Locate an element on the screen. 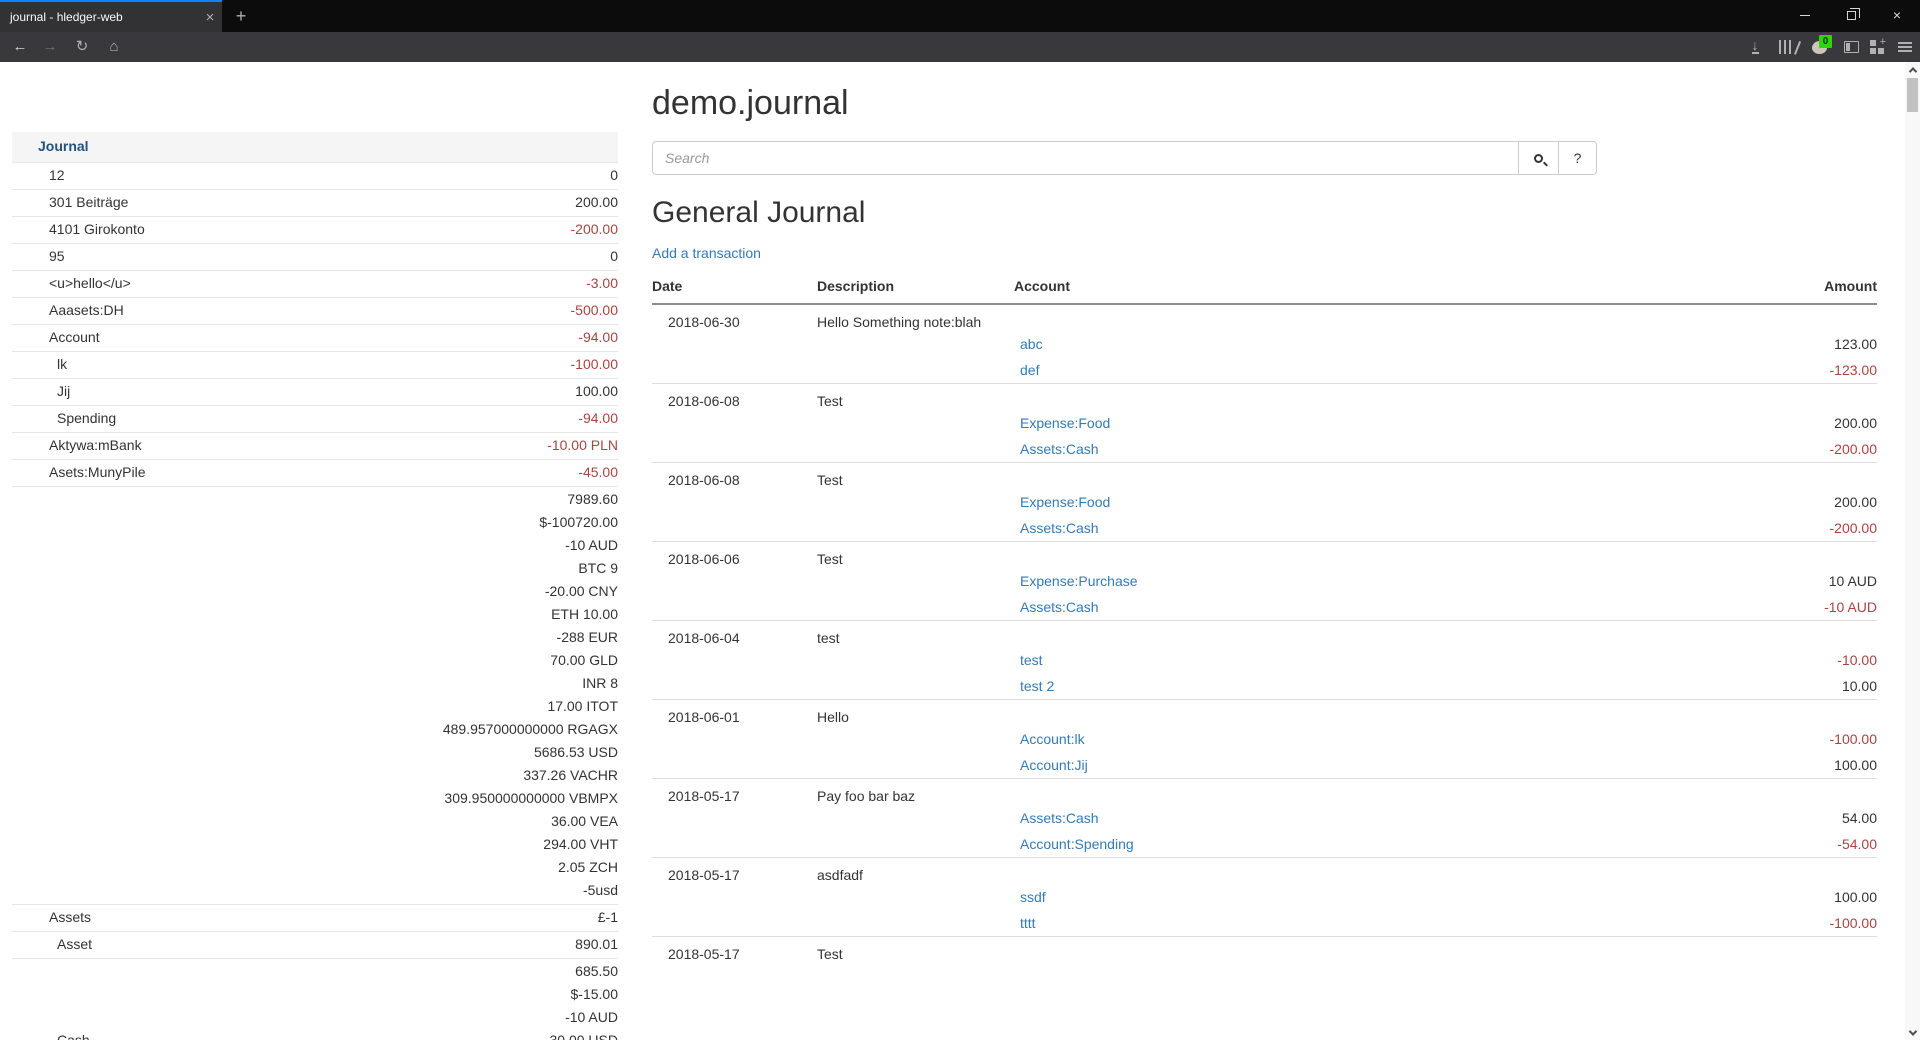  page-title: demo.journal is located at coordinates (750, 103).